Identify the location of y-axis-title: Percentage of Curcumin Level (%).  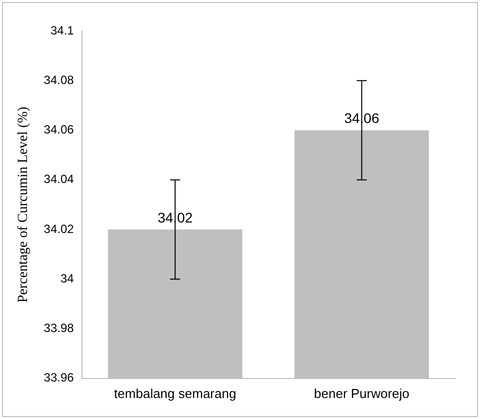
(24, 204).